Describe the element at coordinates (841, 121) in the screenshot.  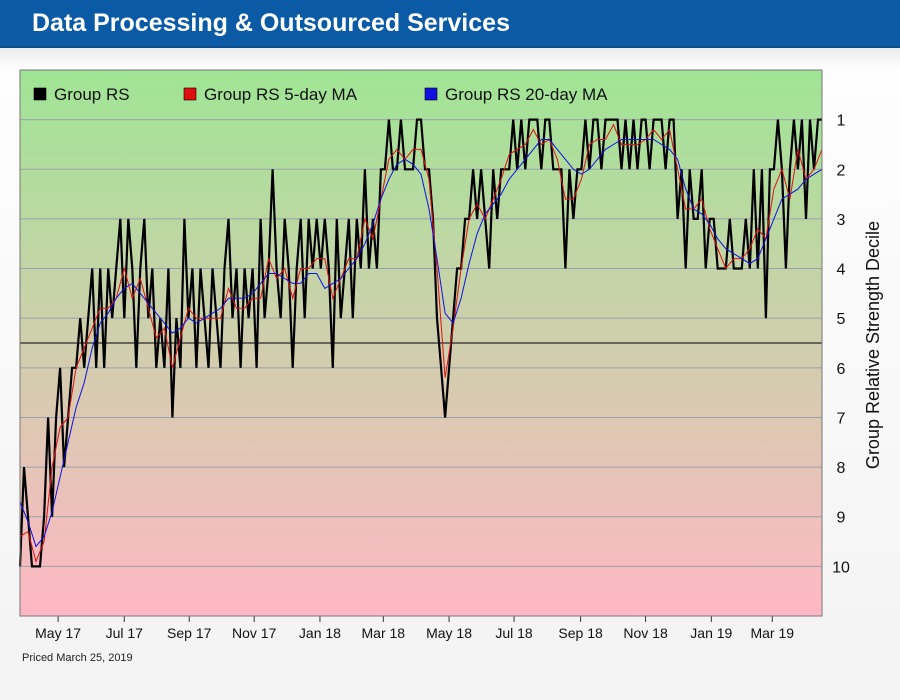
I see `y-tick-label: 1` at that location.